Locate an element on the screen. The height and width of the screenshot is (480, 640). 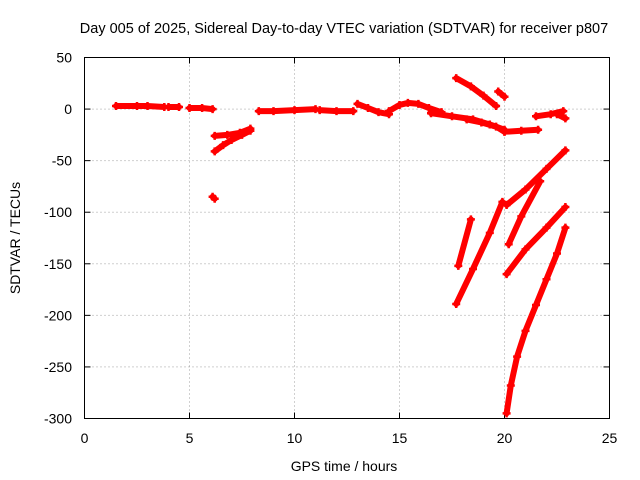
series-arc-l is located at coordinates (485, 125).